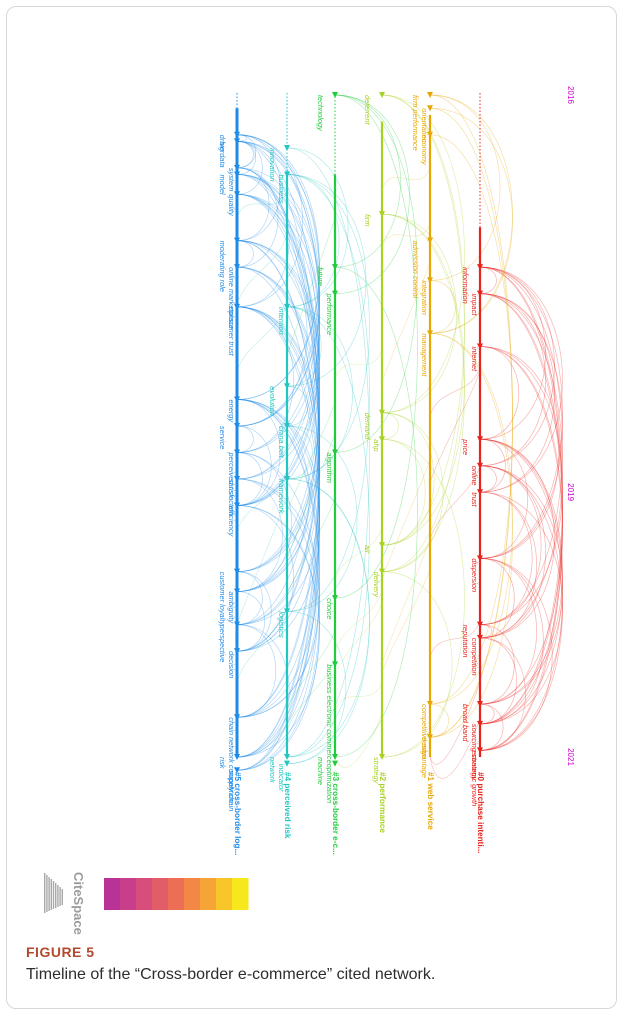  I want to click on term-label: decision, so click(231, 664).